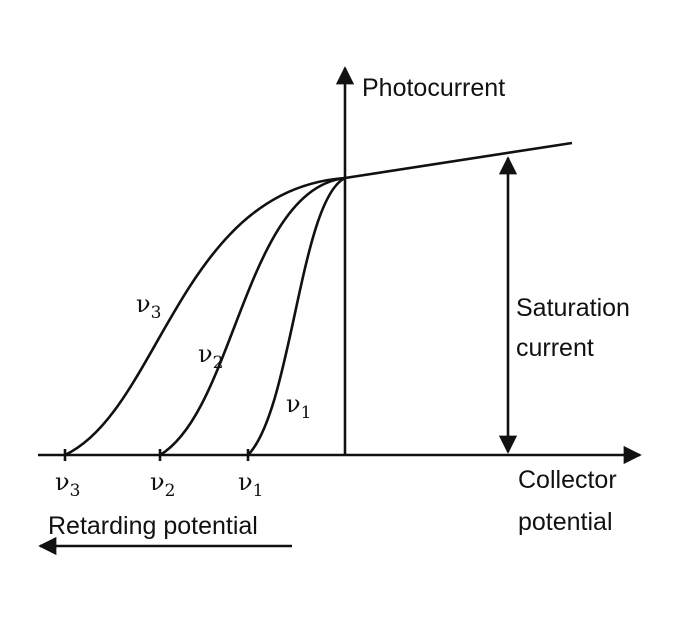  I want to click on x-axis-label: potential, so click(565, 522).